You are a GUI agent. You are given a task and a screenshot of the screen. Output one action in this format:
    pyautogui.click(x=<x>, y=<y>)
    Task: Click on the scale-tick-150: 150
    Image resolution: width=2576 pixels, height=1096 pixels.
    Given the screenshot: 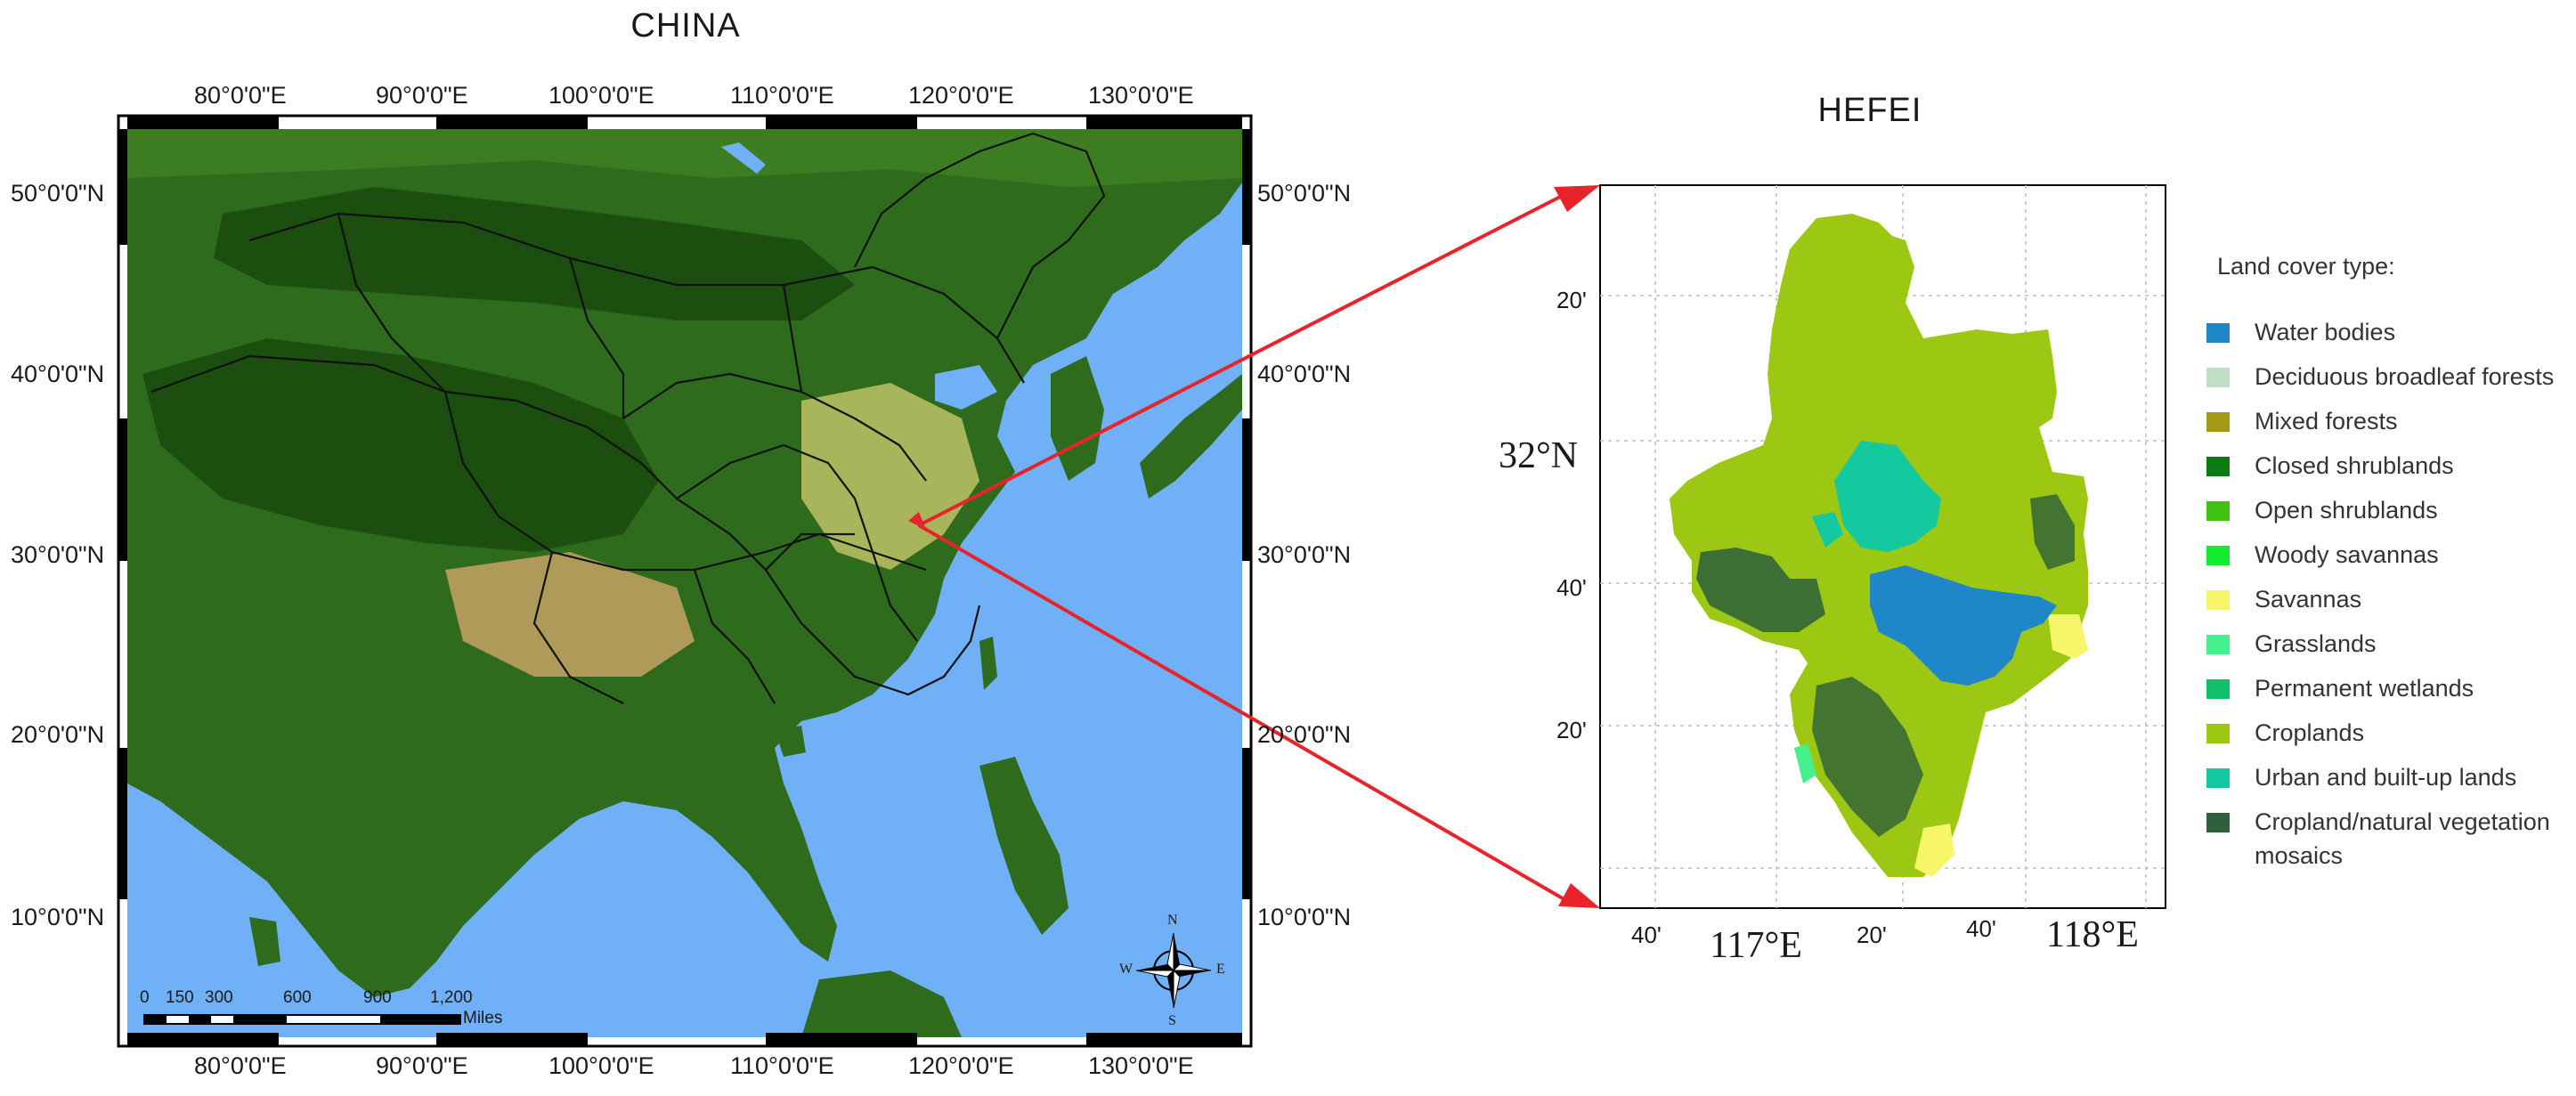 What is the action you would take?
    pyautogui.click(x=180, y=997)
    